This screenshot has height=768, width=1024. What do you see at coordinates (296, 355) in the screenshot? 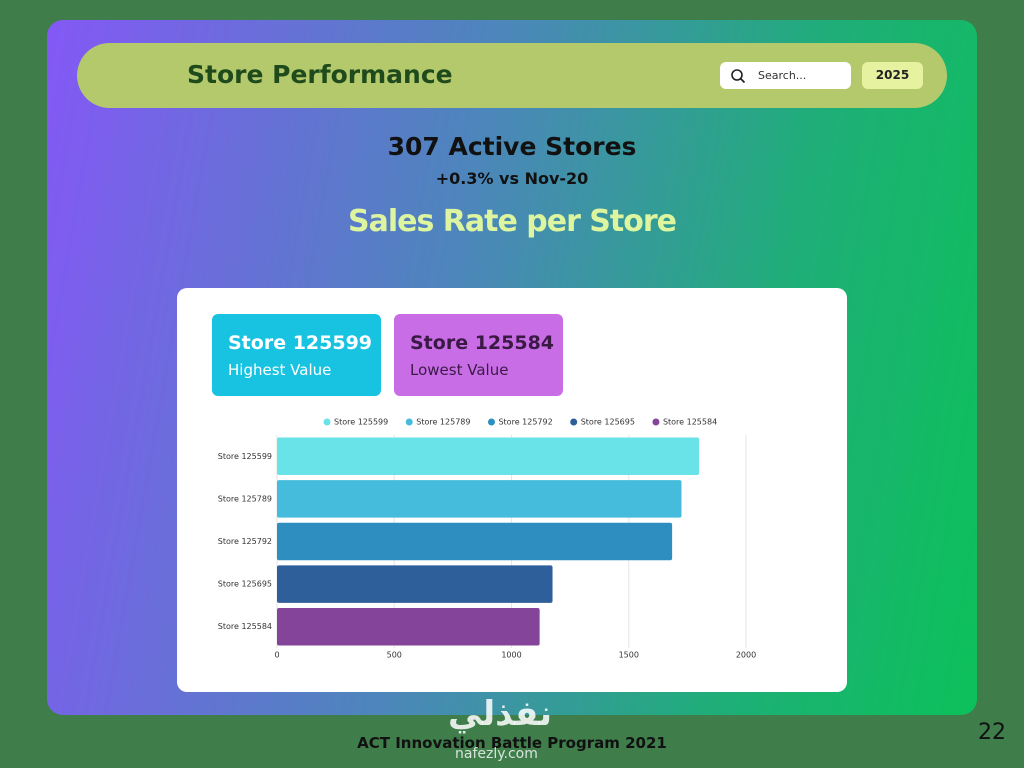
I see `highlight-card: Store 125599 Highest Value` at bounding box center [296, 355].